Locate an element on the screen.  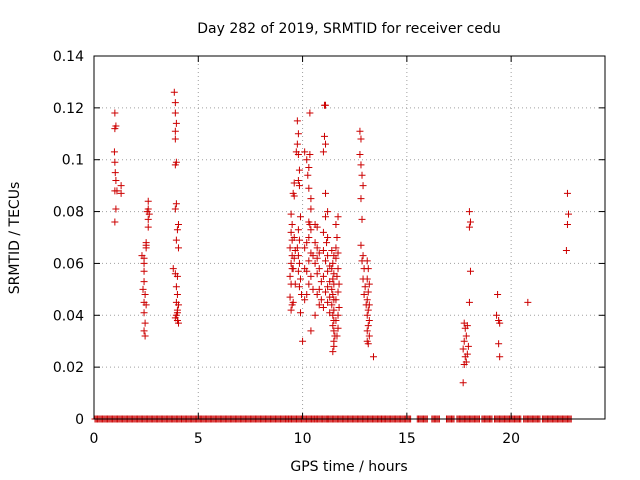
y-tick-label: 0.1 is located at coordinates (73, 161).